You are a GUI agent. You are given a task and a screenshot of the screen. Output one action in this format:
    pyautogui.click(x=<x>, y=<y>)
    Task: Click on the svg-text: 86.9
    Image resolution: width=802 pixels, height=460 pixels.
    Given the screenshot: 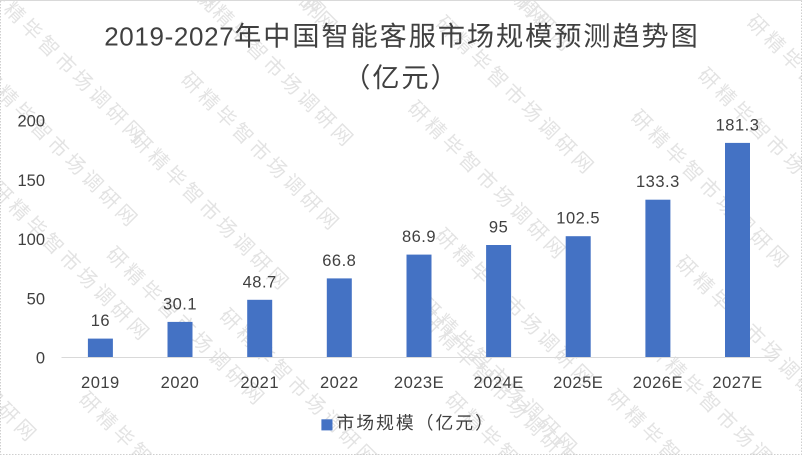 What is the action you would take?
    pyautogui.click(x=419, y=237)
    